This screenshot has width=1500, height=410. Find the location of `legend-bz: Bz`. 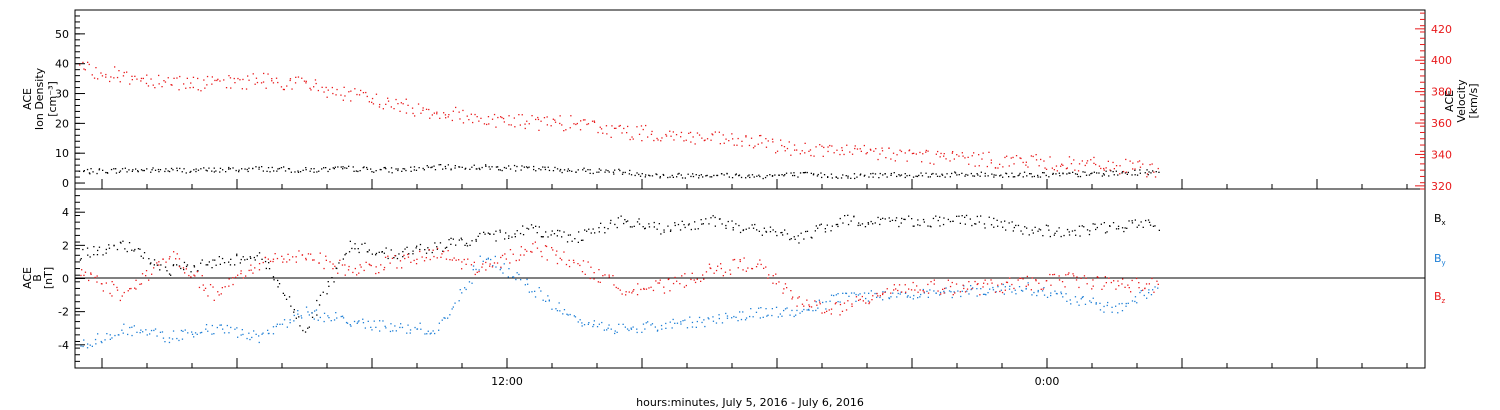

legend-bz: Bz is located at coordinates (1440, 297).